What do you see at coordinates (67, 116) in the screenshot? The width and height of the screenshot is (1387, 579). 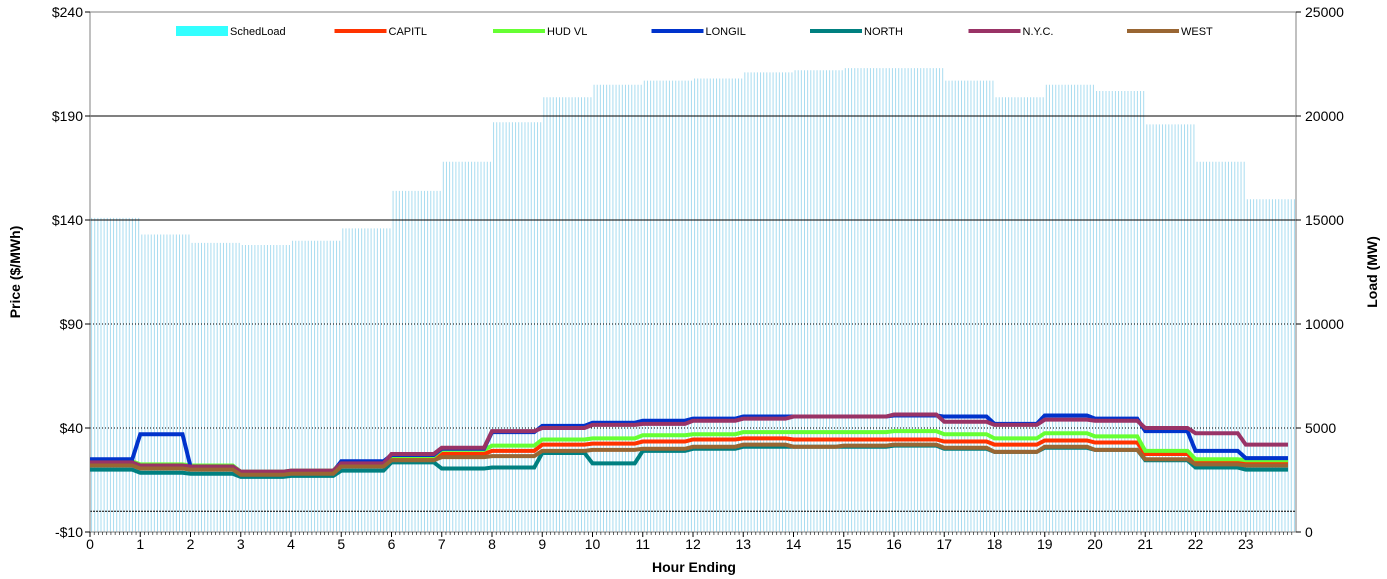 I see `y-left-tick-label: $190` at bounding box center [67, 116].